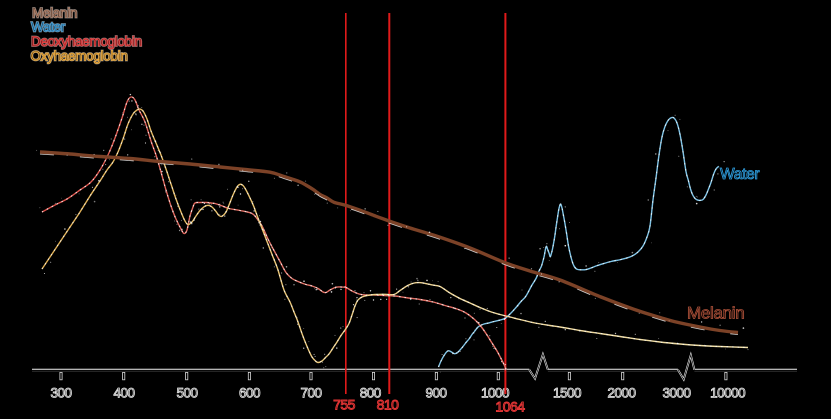 The image size is (831, 419). Describe the element at coordinates (86, 41) in the screenshot. I see `svg-text: Deoxyhaemoglobin` at that location.